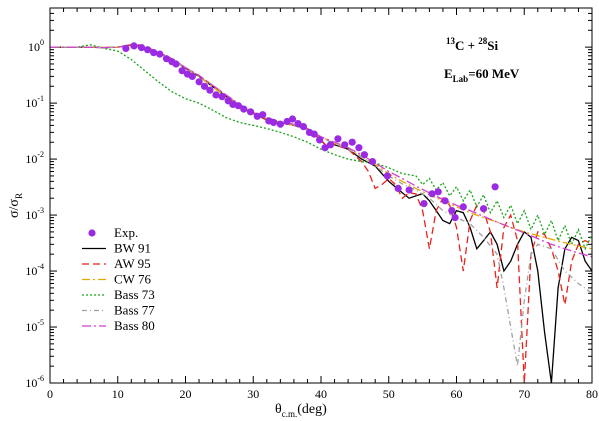 This screenshot has width=599, height=421. Describe the element at coordinates (42, 42) in the screenshot. I see `y-tick-exponent: 0` at that location.